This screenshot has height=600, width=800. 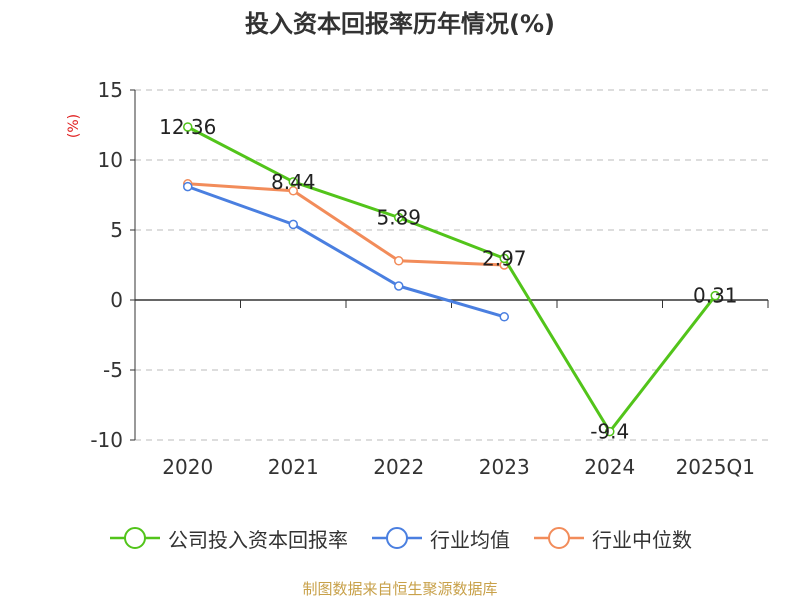 What do you see at coordinates (110, 90) in the screenshot?
I see `y-tick-label: 15` at bounding box center [110, 90].